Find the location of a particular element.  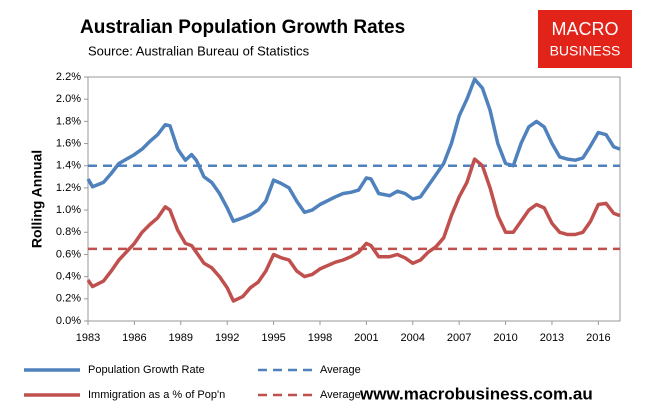

legend-label: Population Growth Rate is located at coordinates (146, 370).